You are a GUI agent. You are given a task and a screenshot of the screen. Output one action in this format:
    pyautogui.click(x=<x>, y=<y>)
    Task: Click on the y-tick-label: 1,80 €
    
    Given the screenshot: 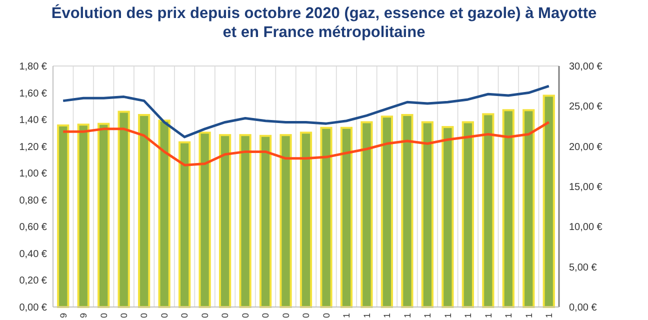 What is the action you would take?
    pyautogui.click(x=33, y=67)
    